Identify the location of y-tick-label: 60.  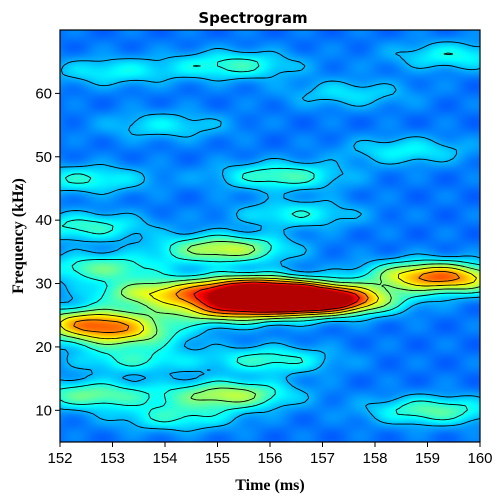
(43, 93).